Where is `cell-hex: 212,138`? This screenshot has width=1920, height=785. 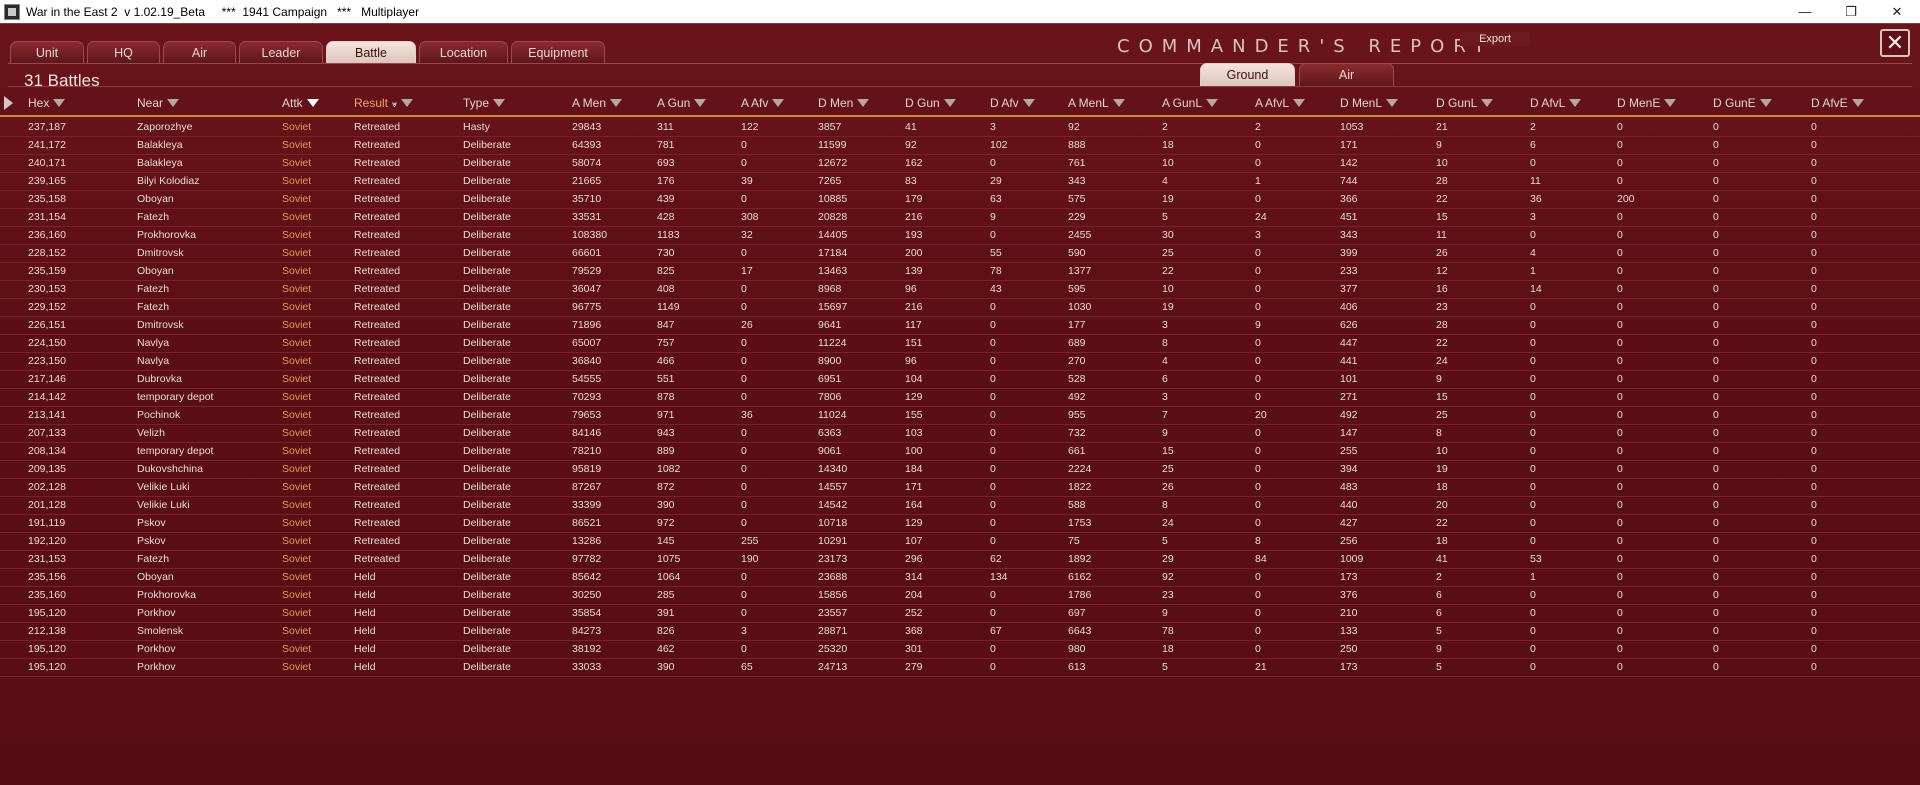
cell-hex: 212,138 is located at coordinates (47, 631).